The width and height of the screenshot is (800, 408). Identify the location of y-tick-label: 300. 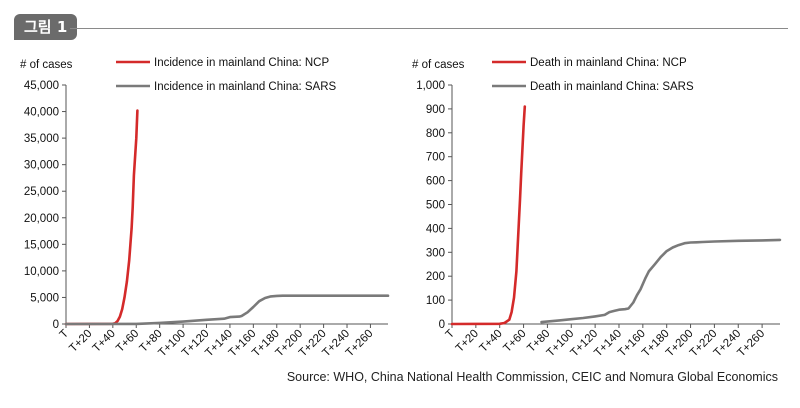
(435, 253).